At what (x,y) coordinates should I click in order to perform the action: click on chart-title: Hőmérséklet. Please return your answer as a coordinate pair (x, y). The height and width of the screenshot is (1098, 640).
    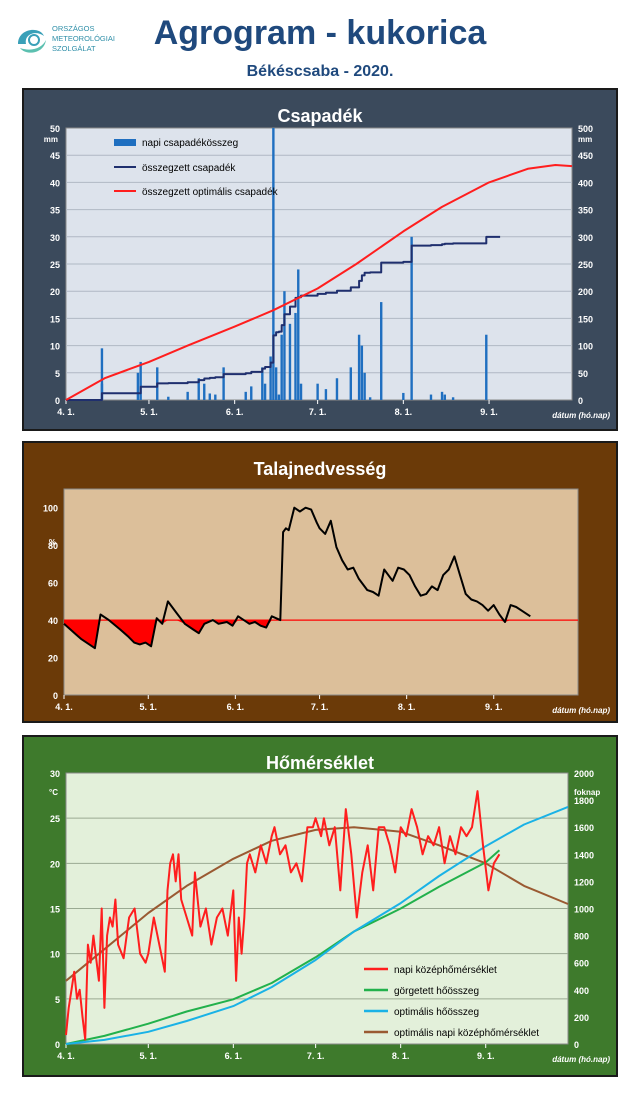
    Looking at the image, I should click on (320, 763).